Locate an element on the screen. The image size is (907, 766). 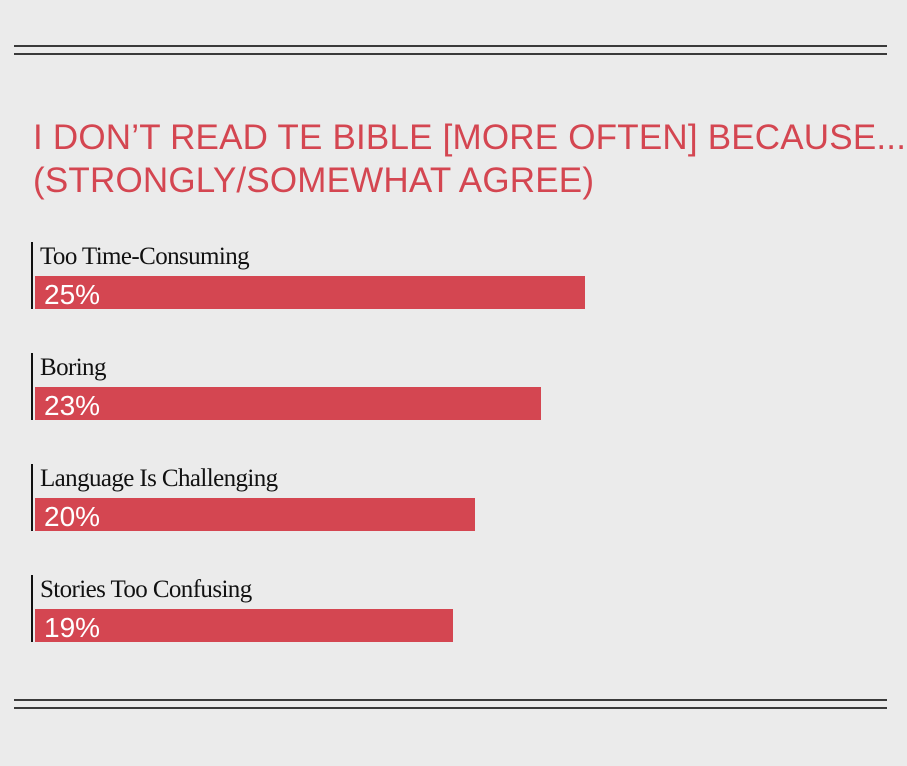
bar-too-time-consuming is located at coordinates (310, 292).